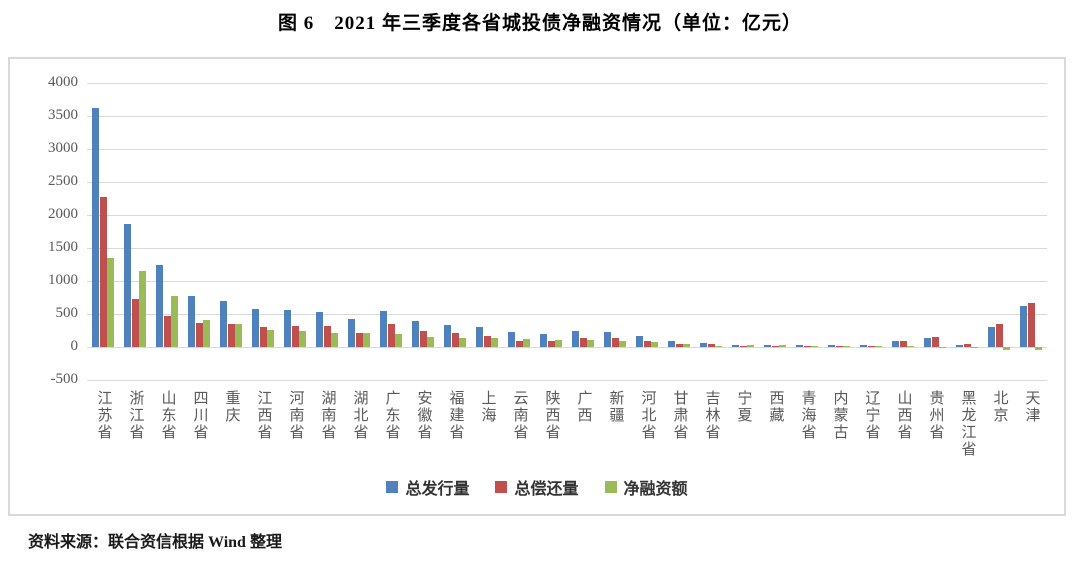 The width and height of the screenshot is (1080, 563). I want to click on x-category-label: 安徽省, so click(423, 415).